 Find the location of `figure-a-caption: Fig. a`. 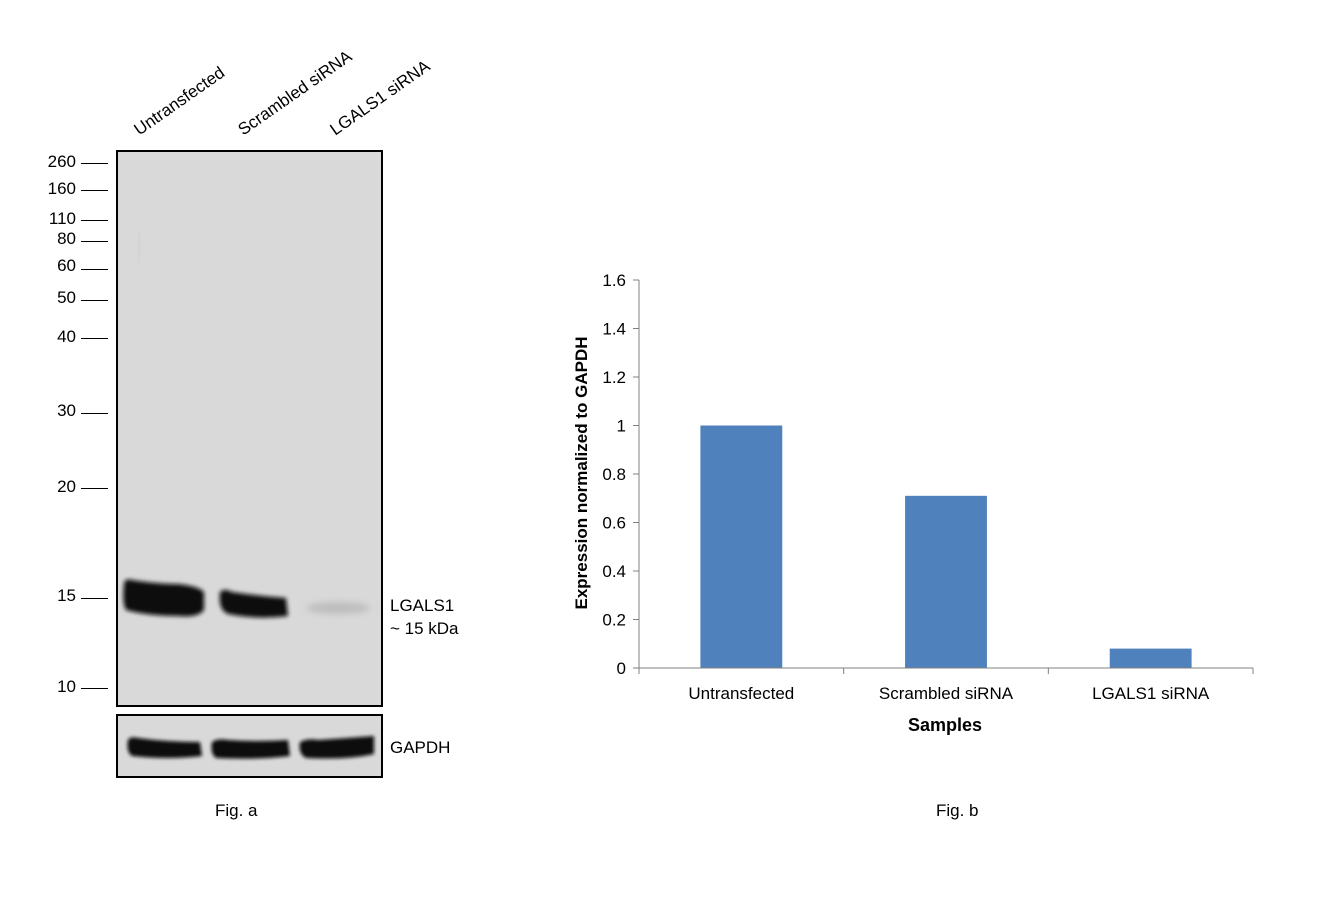

figure-a-caption: Fig. a is located at coordinates (236, 810).